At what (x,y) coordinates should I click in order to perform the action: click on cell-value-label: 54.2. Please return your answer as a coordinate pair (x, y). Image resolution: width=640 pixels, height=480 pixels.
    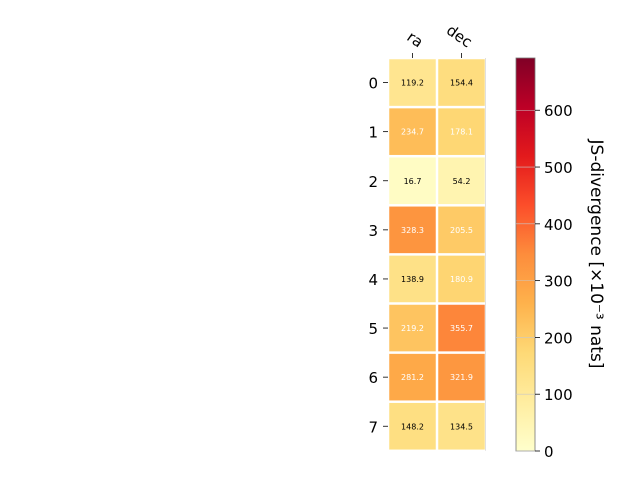
    Looking at the image, I should click on (462, 181).